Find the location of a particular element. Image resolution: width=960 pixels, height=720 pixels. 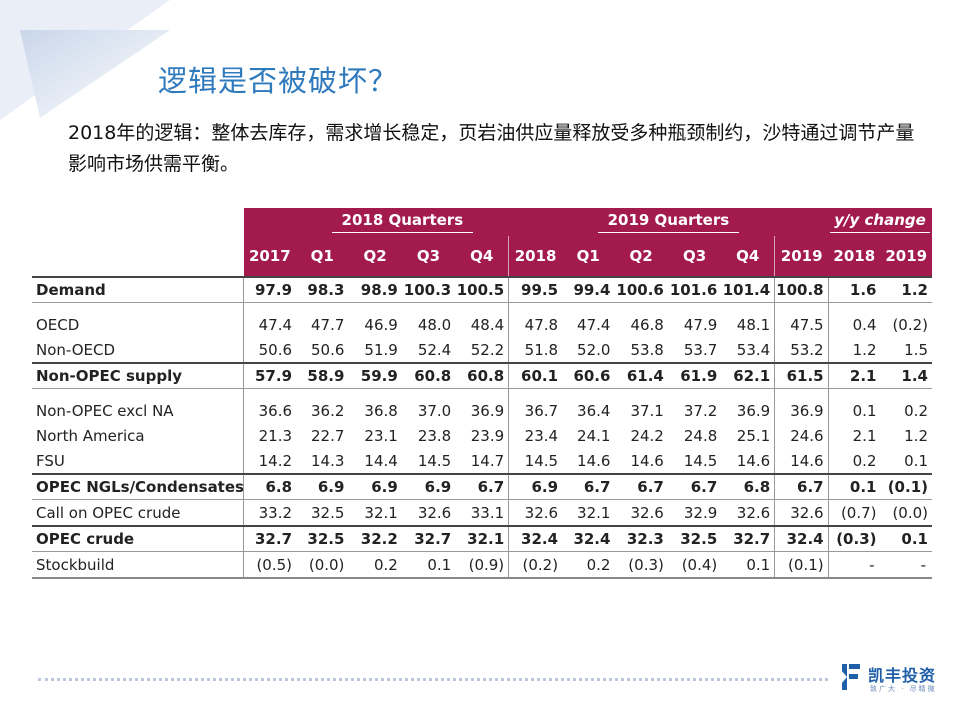

cell-value: 61.9 is located at coordinates (694, 375).